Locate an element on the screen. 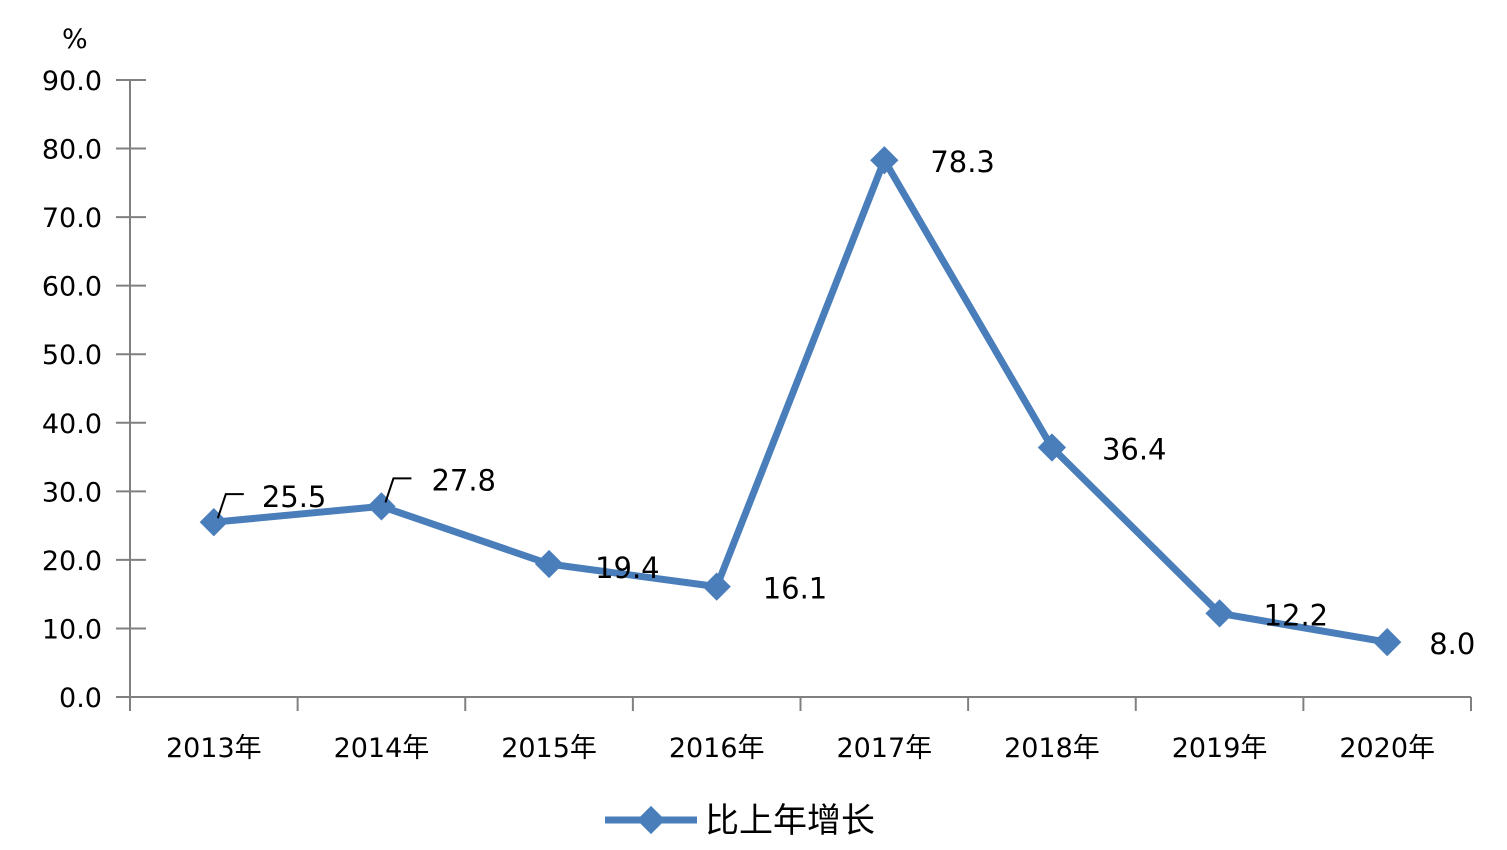  y-tick-label: 90.0 is located at coordinates (72, 81).